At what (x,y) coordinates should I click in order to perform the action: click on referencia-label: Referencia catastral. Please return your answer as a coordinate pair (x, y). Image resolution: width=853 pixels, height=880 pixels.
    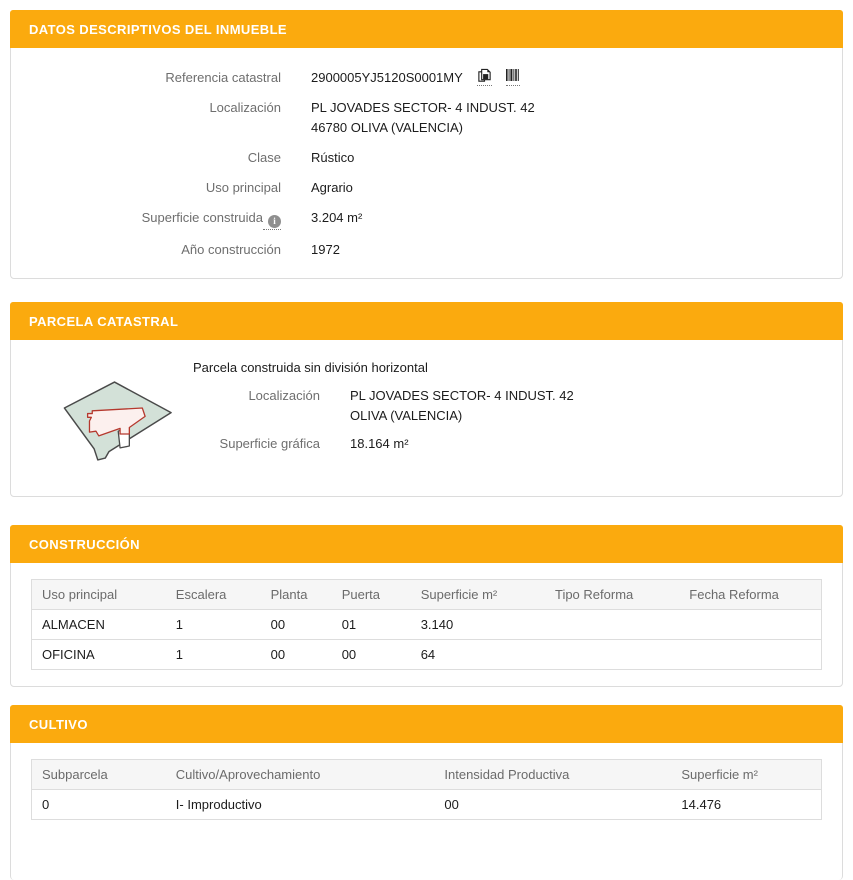
    Looking at the image, I should click on (223, 77).